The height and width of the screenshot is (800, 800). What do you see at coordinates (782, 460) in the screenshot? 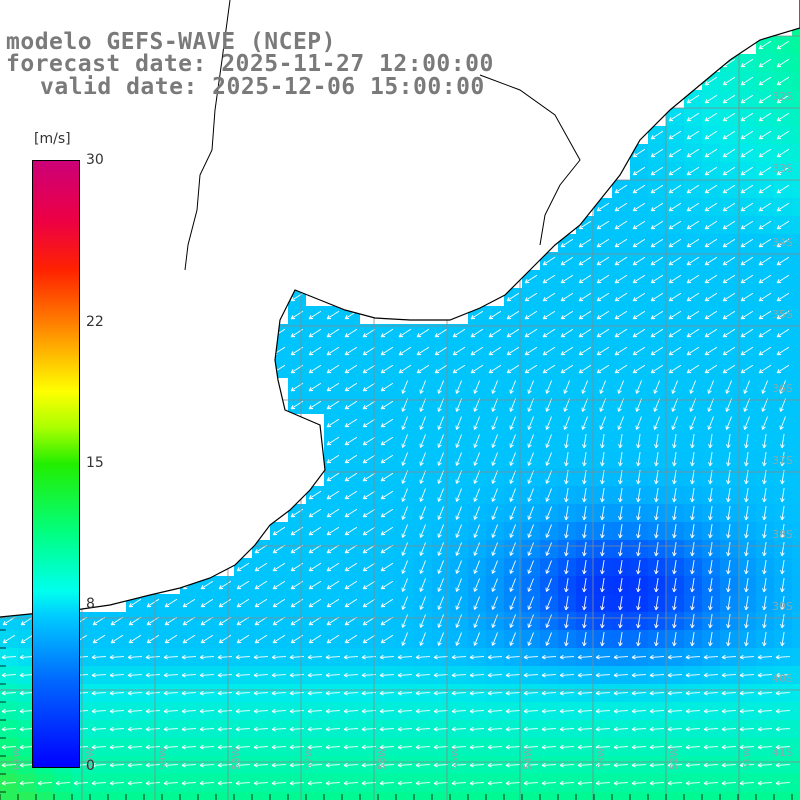
I see `lat-label: 37S` at bounding box center [782, 460].